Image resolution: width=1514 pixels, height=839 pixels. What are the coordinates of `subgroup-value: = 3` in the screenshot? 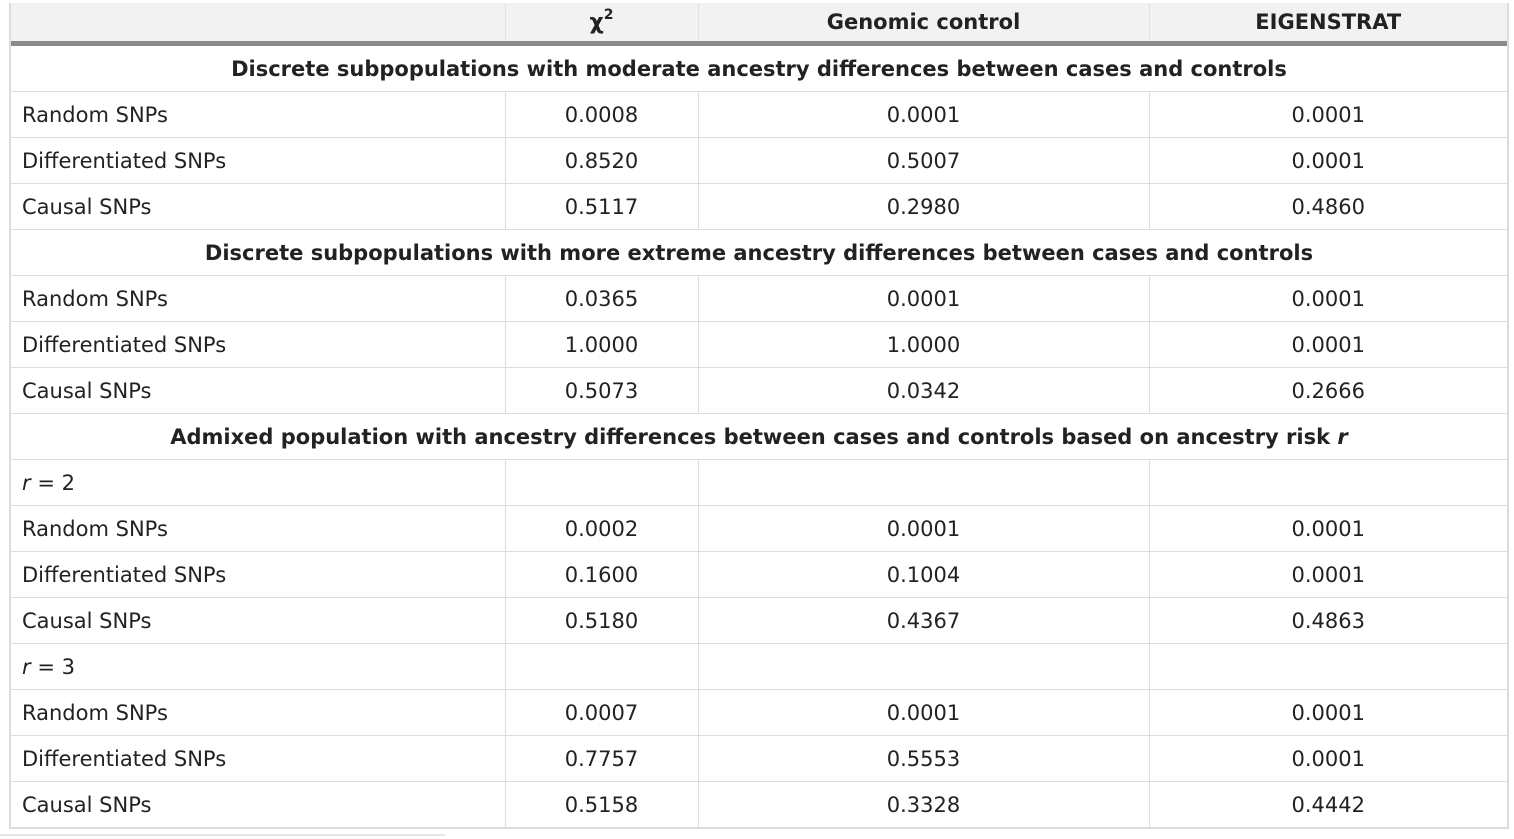 It's located at (52, 666).